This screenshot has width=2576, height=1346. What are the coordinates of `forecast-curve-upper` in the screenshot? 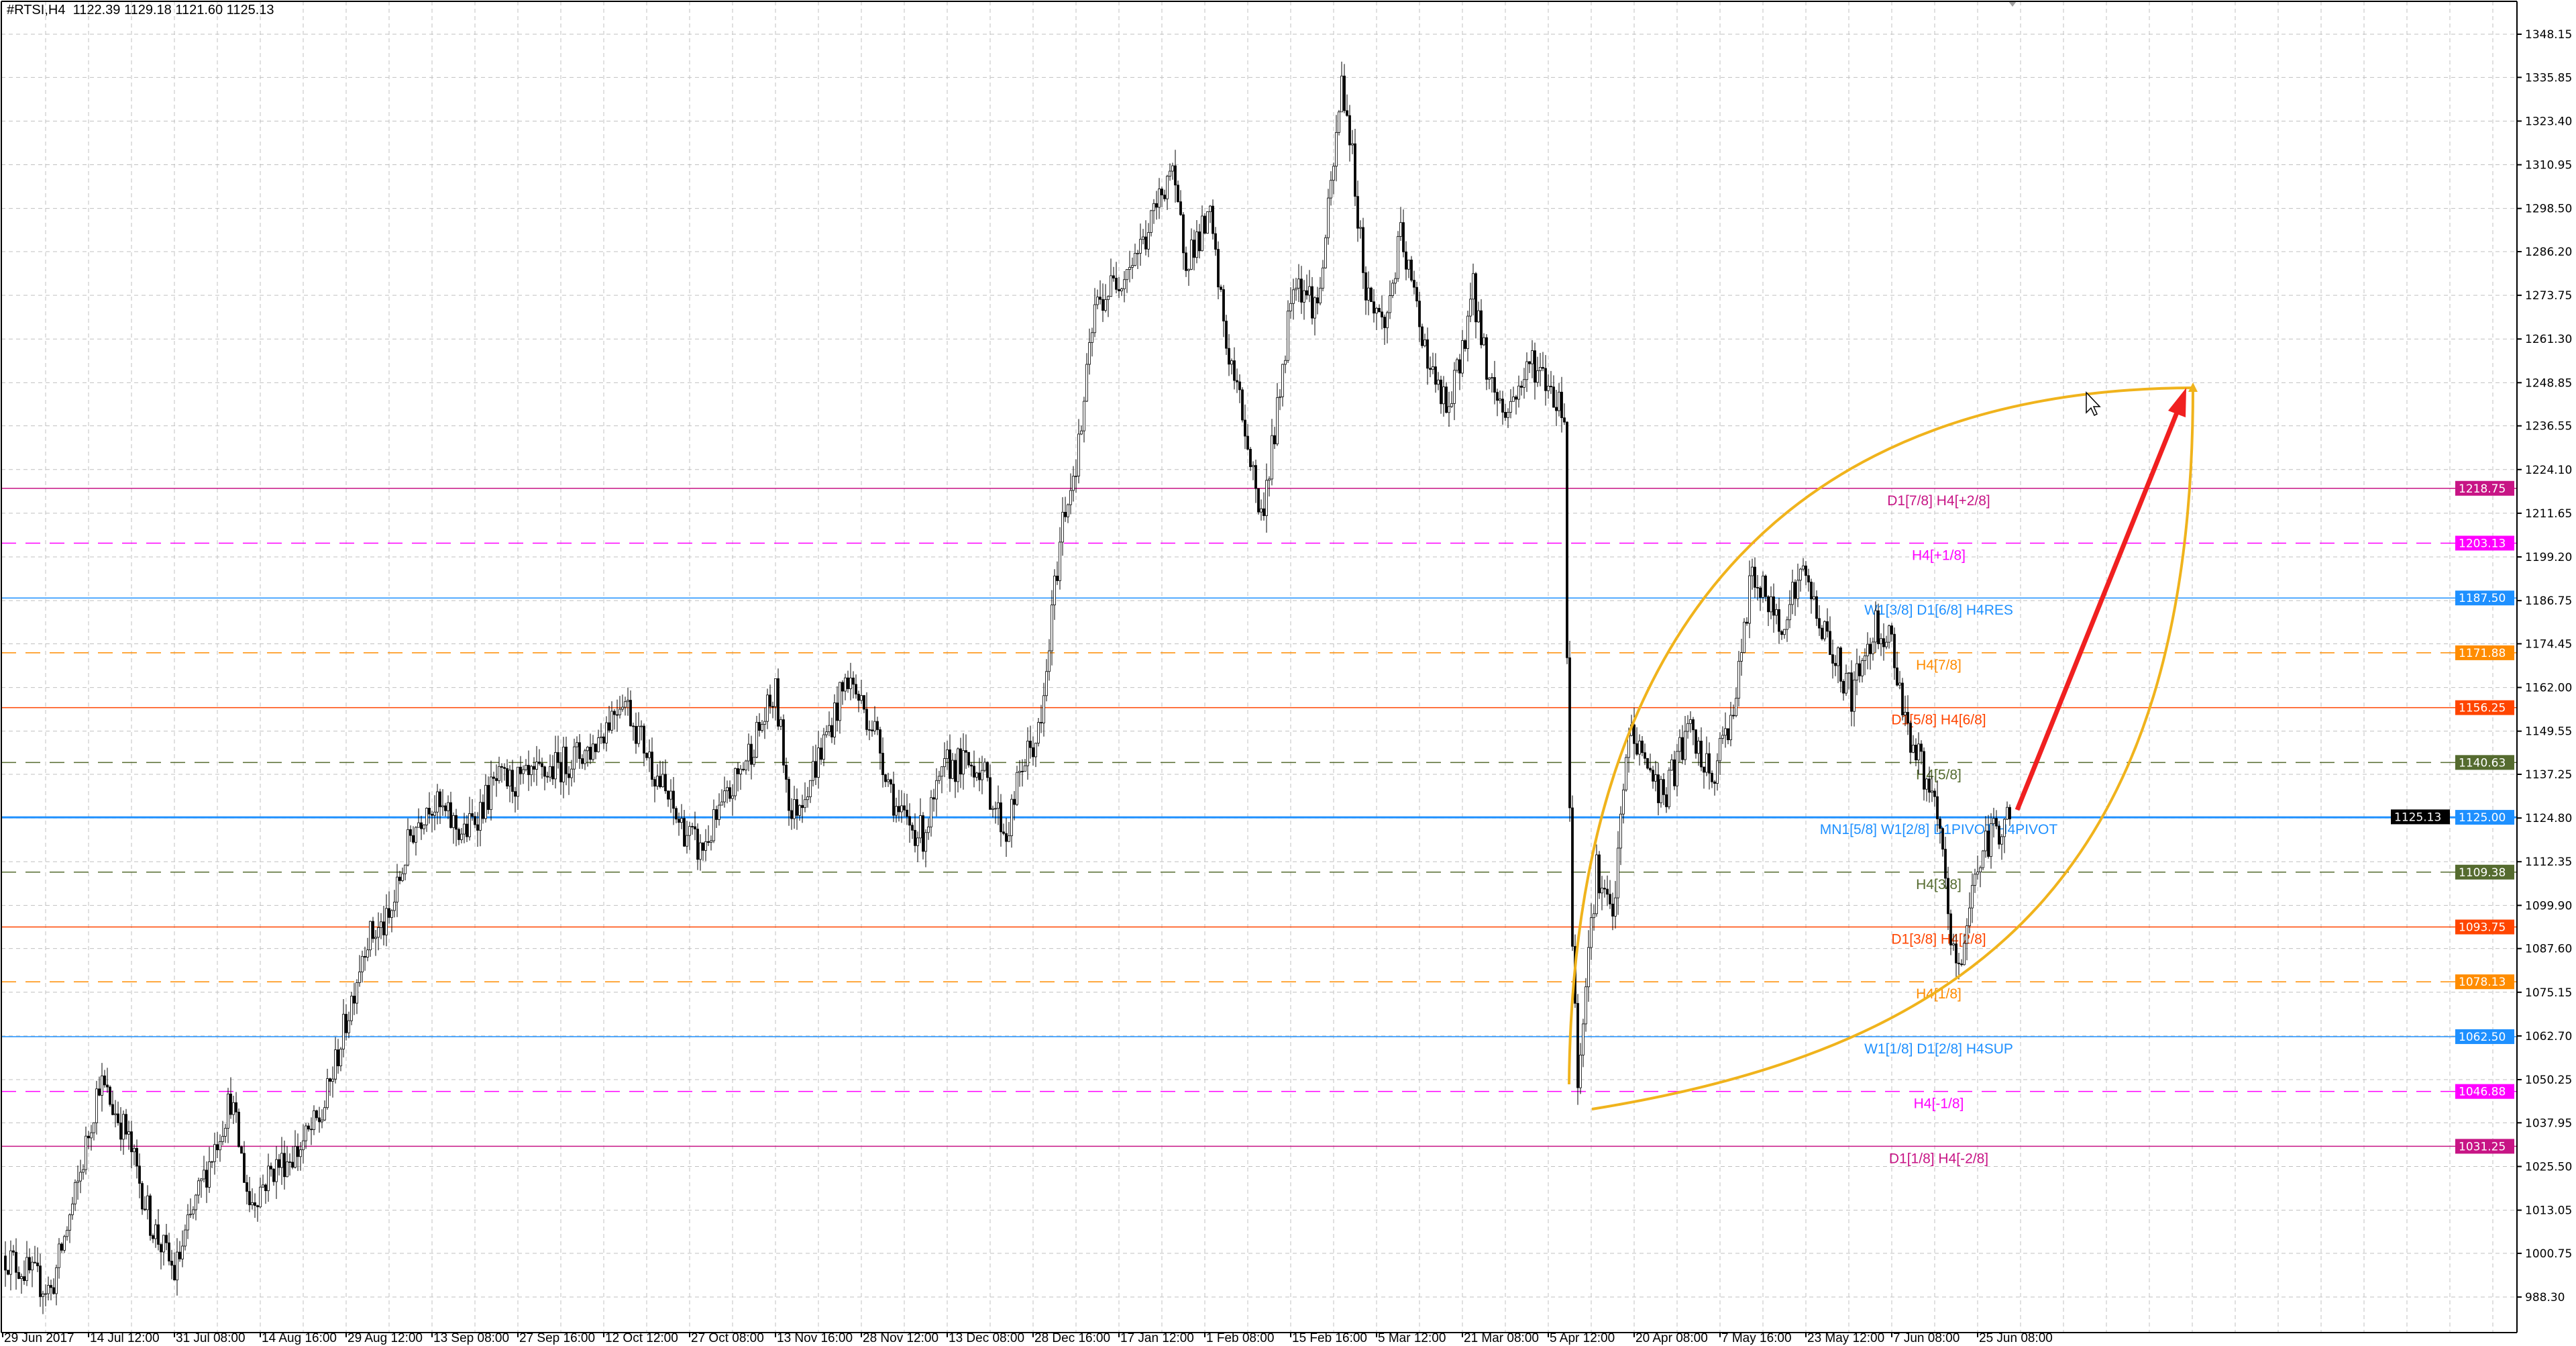 It's located at (1881, 736).